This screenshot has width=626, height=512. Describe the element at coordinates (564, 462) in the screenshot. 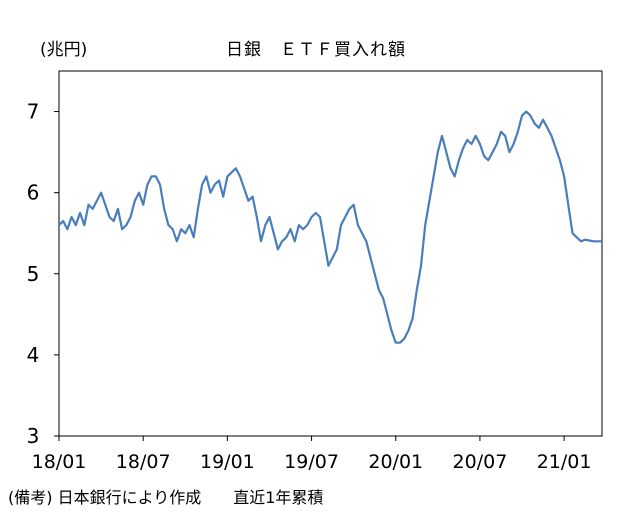

I see `x-tick-label: 21/01` at that location.